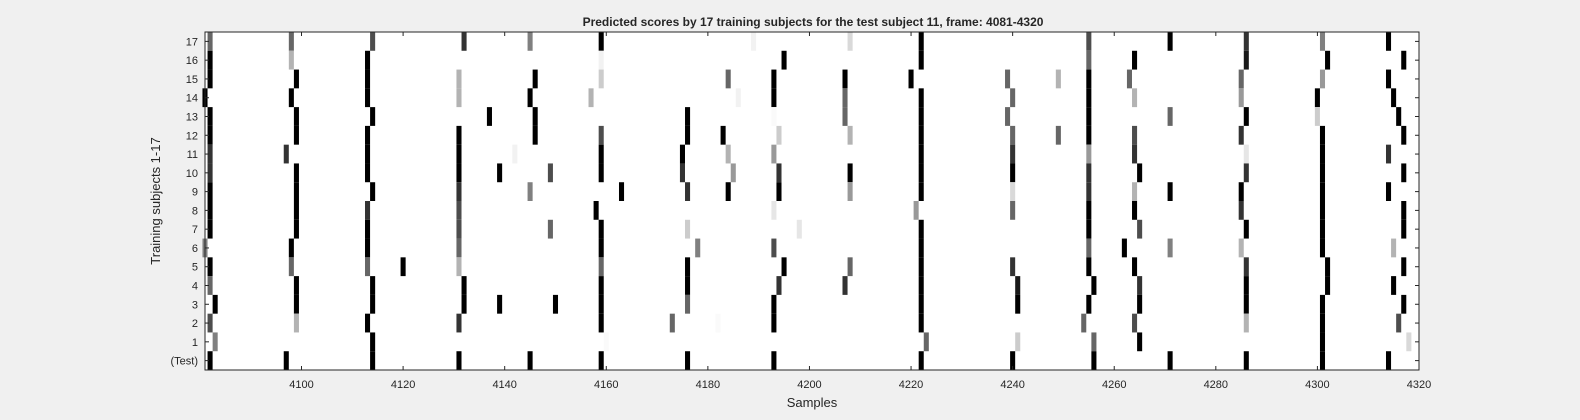 This screenshot has width=1580, height=420. Describe the element at coordinates (1216, 385) in the screenshot. I see `x-tick-label: 4280` at that location.